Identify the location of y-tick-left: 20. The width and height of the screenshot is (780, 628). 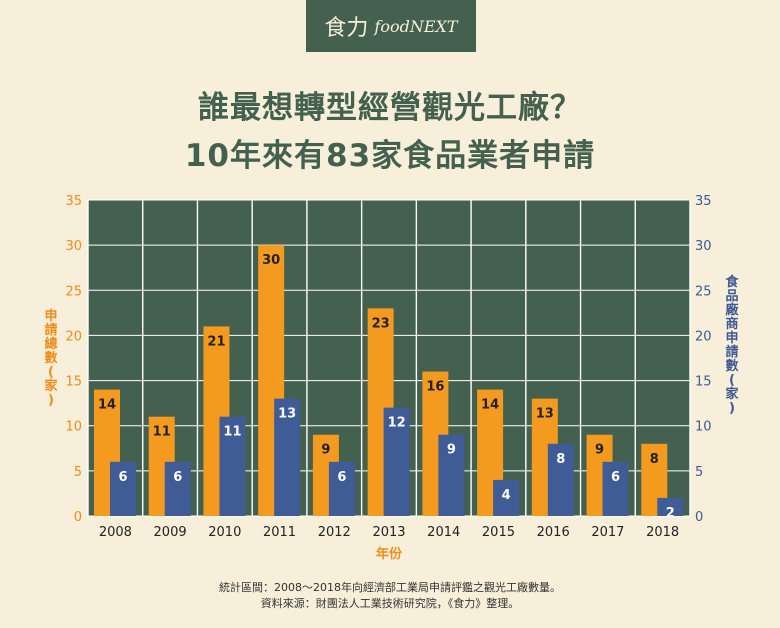
(73, 336).